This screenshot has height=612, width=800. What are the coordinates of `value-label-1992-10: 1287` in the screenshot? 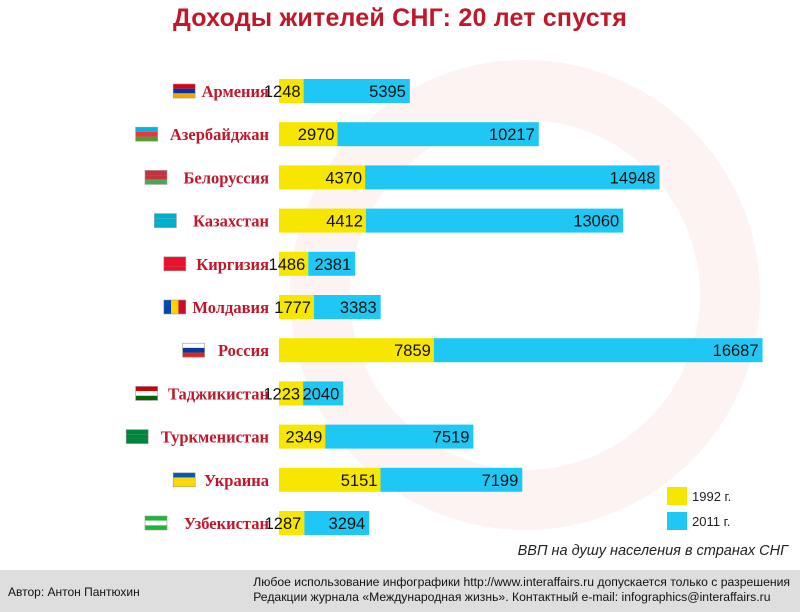 It's located at (283, 524).